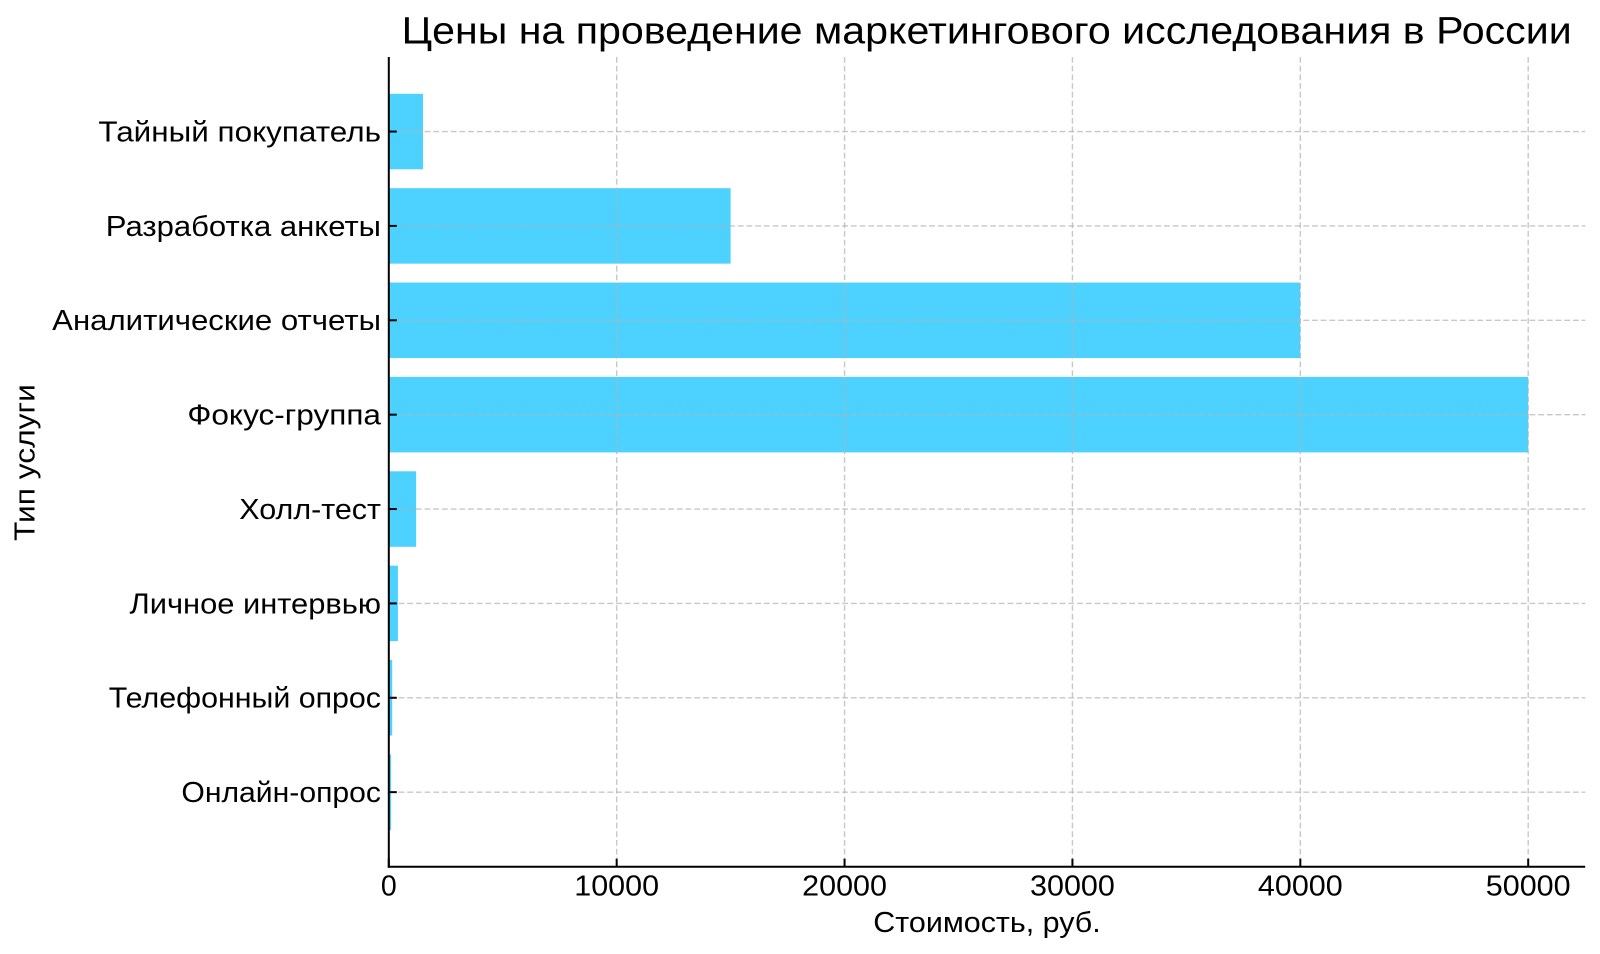 The height and width of the screenshot is (954, 1600). What do you see at coordinates (1072, 886) in the screenshot?
I see `svg-text: 30000` at bounding box center [1072, 886].